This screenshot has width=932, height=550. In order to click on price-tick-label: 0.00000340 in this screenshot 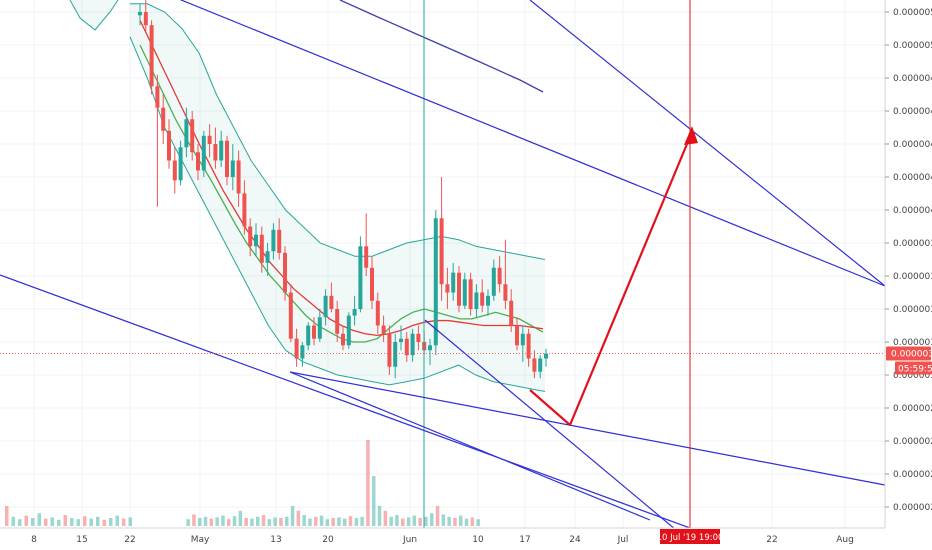, I will do `click(912, 310)`.